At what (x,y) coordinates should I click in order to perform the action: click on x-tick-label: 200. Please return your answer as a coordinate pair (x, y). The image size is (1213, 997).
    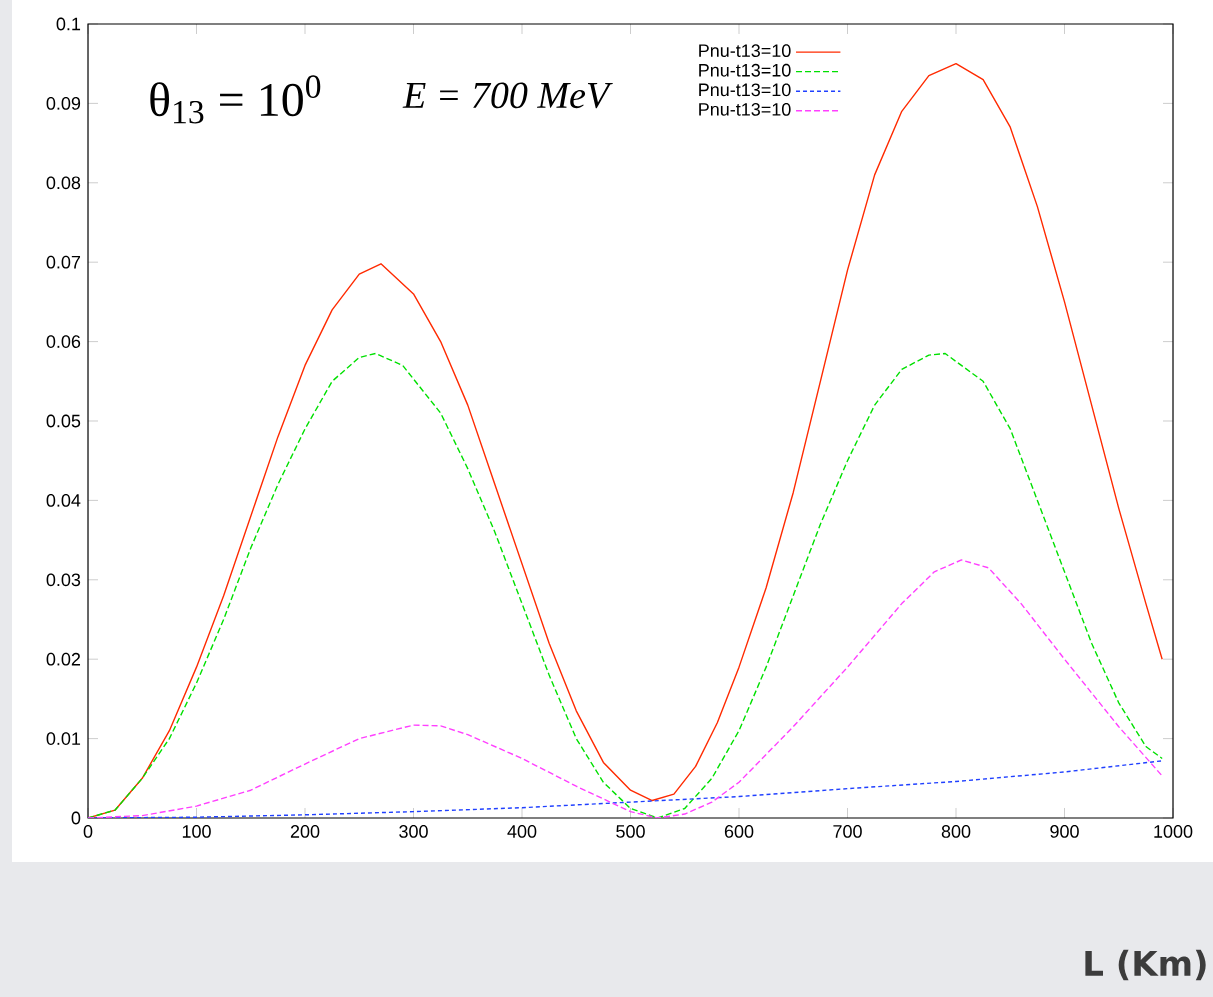
    Looking at the image, I should click on (305, 831).